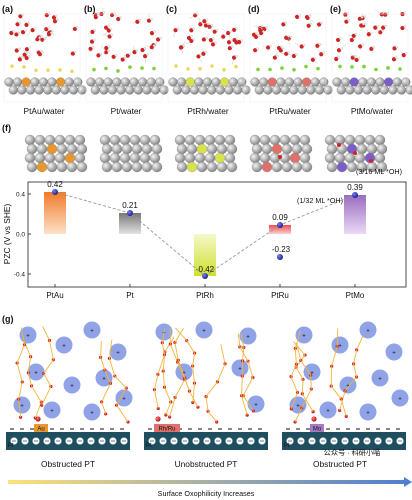 This screenshot has width=412, height=500. I want to click on bar-ptmo, so click(355, 214).